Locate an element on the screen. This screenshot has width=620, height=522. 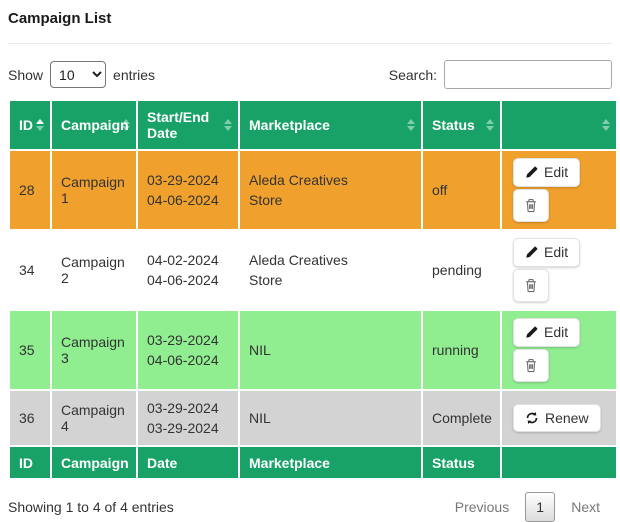
show-label: Show is located at coordinates (26, 74).